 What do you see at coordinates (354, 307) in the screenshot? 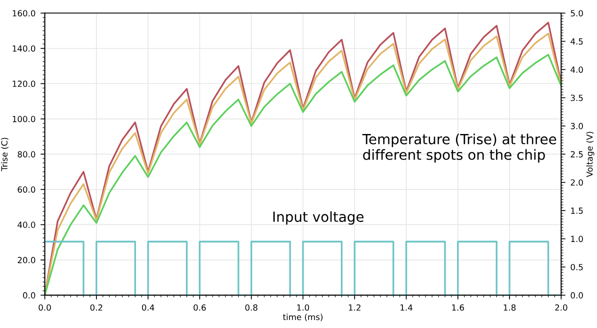
I see `x-tick-label: 1.2` at bounding box center [354, 307].